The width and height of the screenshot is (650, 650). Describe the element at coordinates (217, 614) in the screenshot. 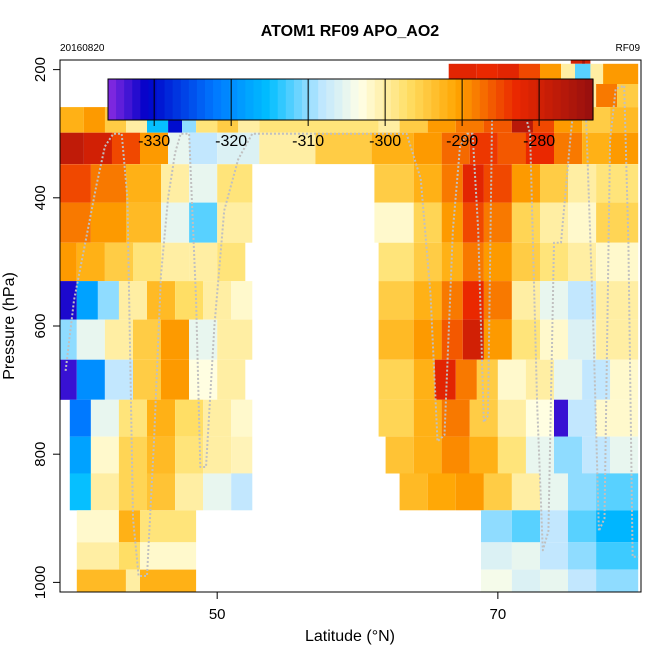

I see `x-tick-label: 50` at that location.